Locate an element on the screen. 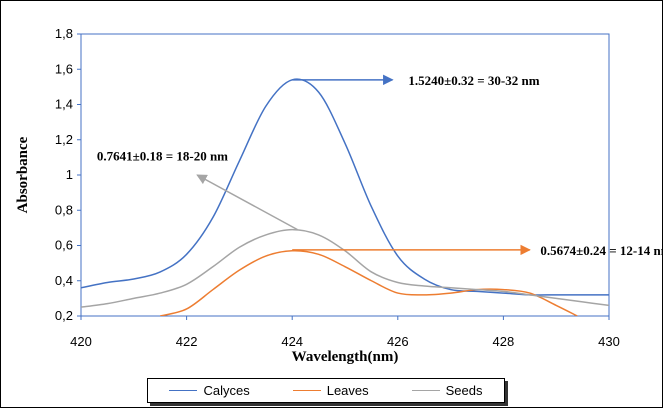  annotation-label: 0.7641±0.18 = 18-20 nm is located at coordinates (162, 156).